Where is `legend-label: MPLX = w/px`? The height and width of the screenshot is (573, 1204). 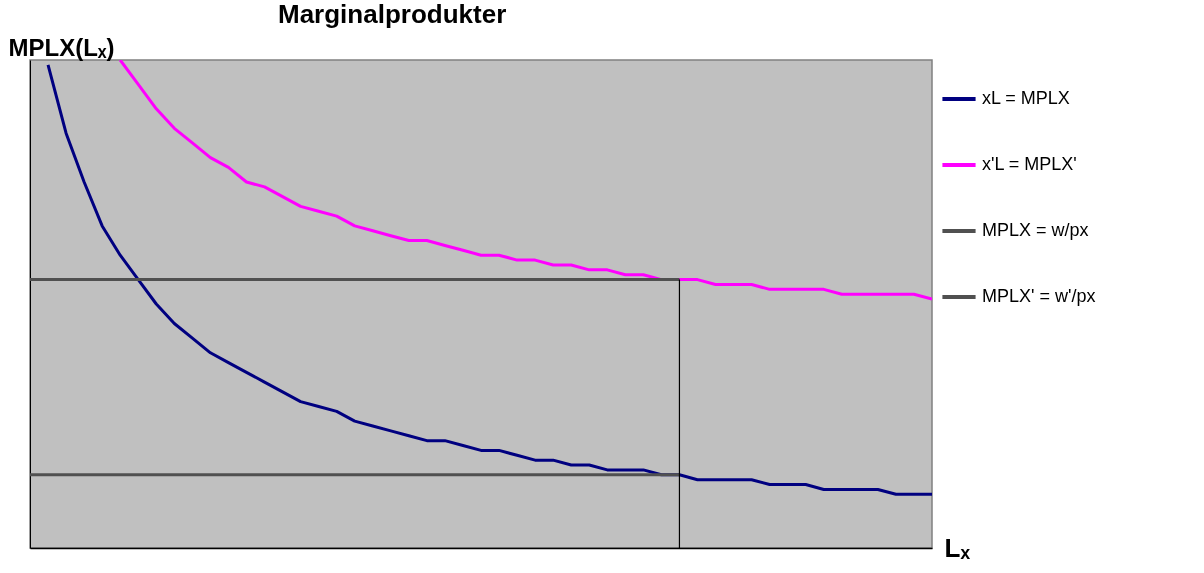
legend-label: MPLX = w/px is located at coordinates (1035, 230).